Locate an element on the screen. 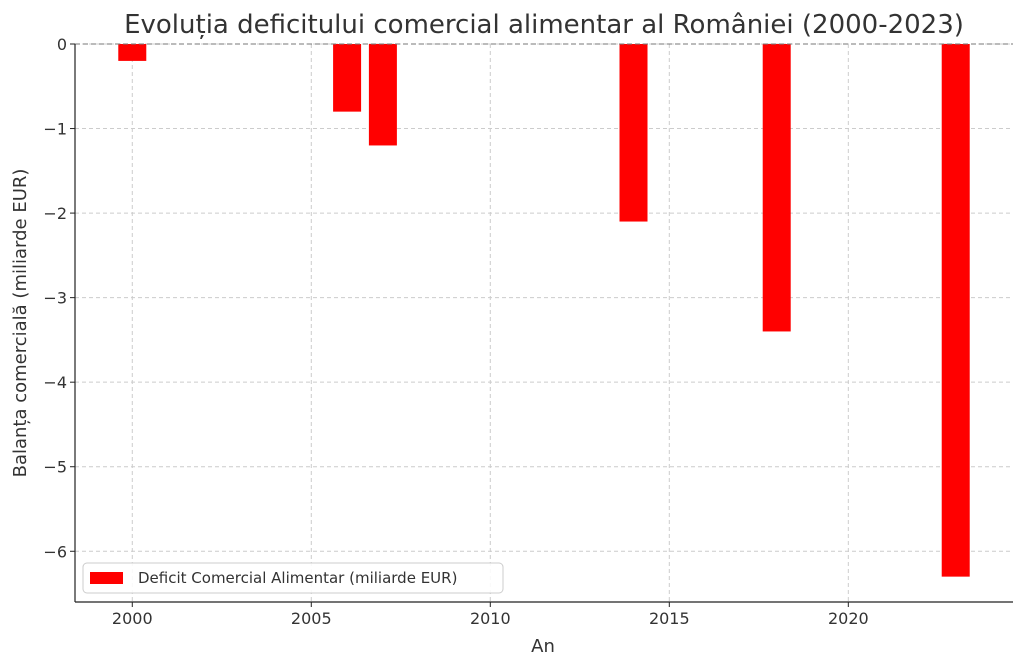  x-tick-label: 2010 is located at coordinates (490, 618).